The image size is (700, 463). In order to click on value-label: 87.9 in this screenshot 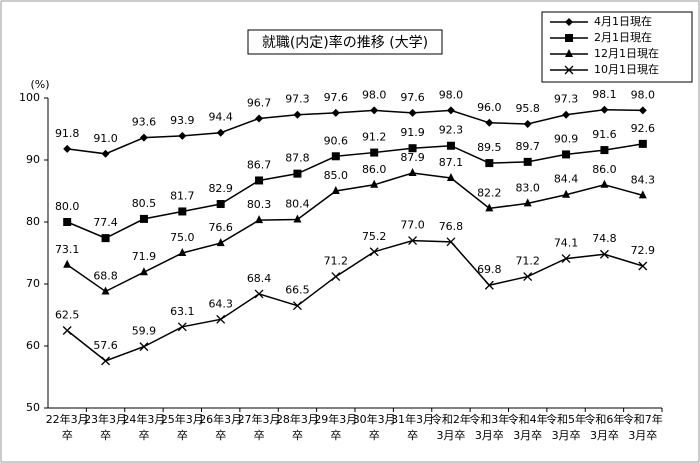, I will do `click(412, 157)`.